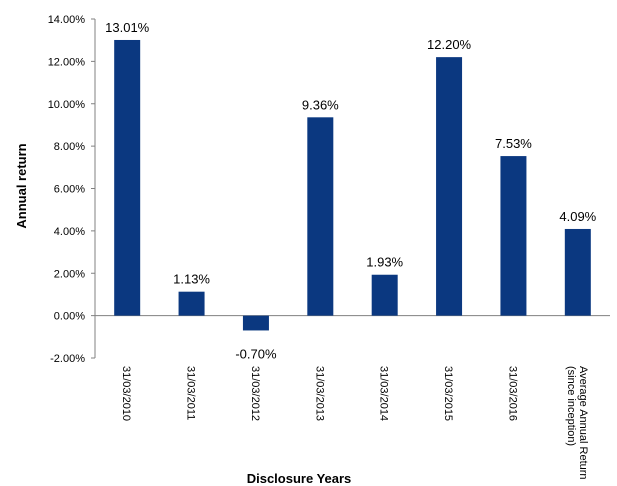  Describe the element at coordinates (69, 147) in the screenshot. I see `y-tick-label: 8.00%` at that location.